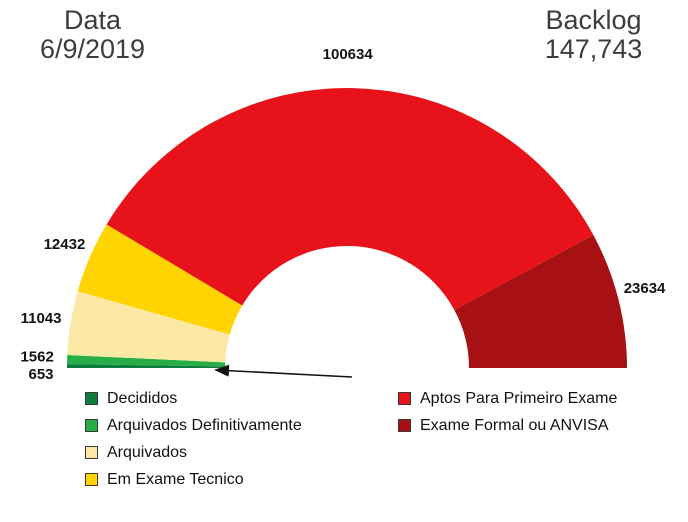 The image size is (688, 522). What do you see at coordinates (147, 452) in the screenshot?
I see `legend-label: Arquivados` at bounding box center [147, 452].